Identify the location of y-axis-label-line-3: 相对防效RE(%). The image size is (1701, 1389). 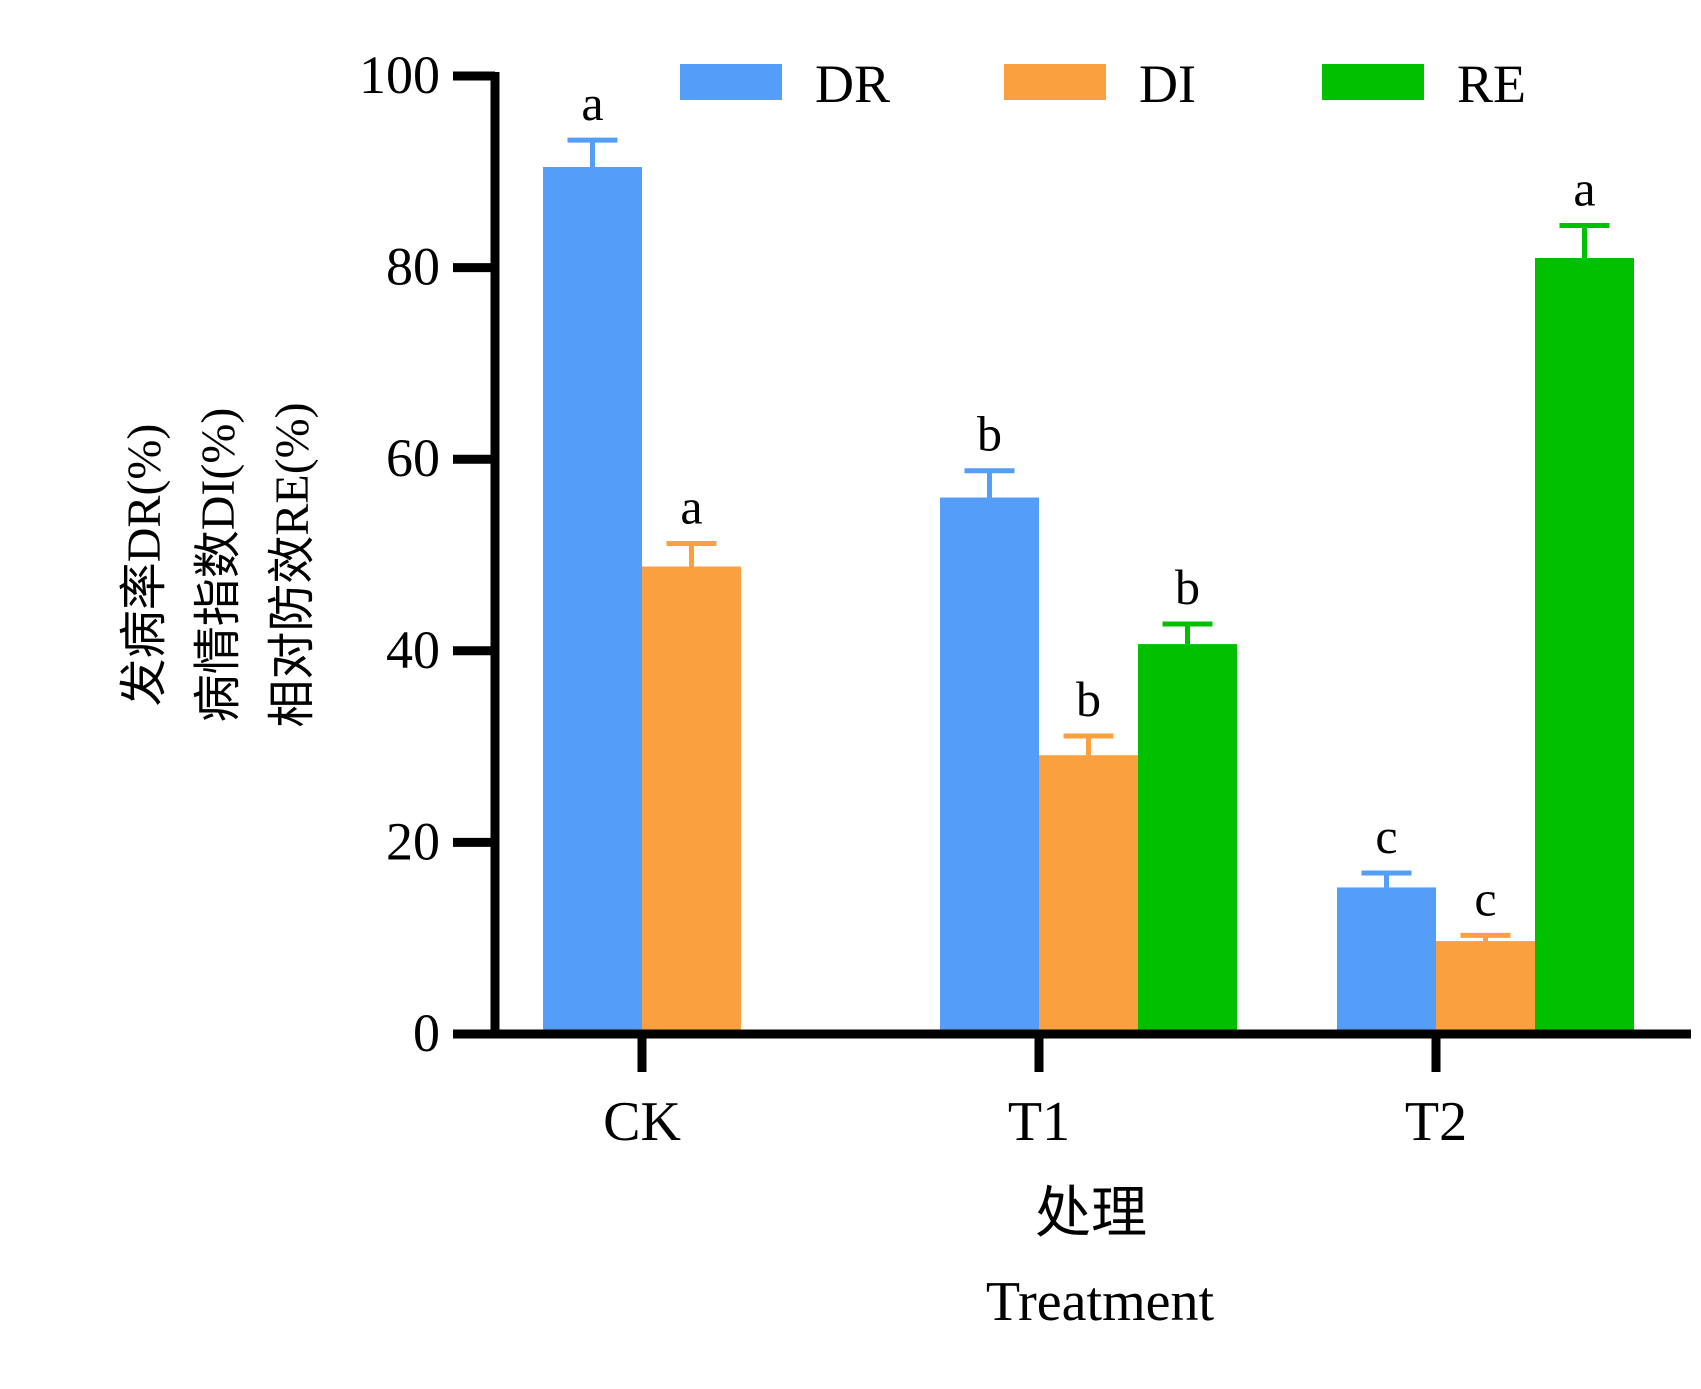
(292, 564).